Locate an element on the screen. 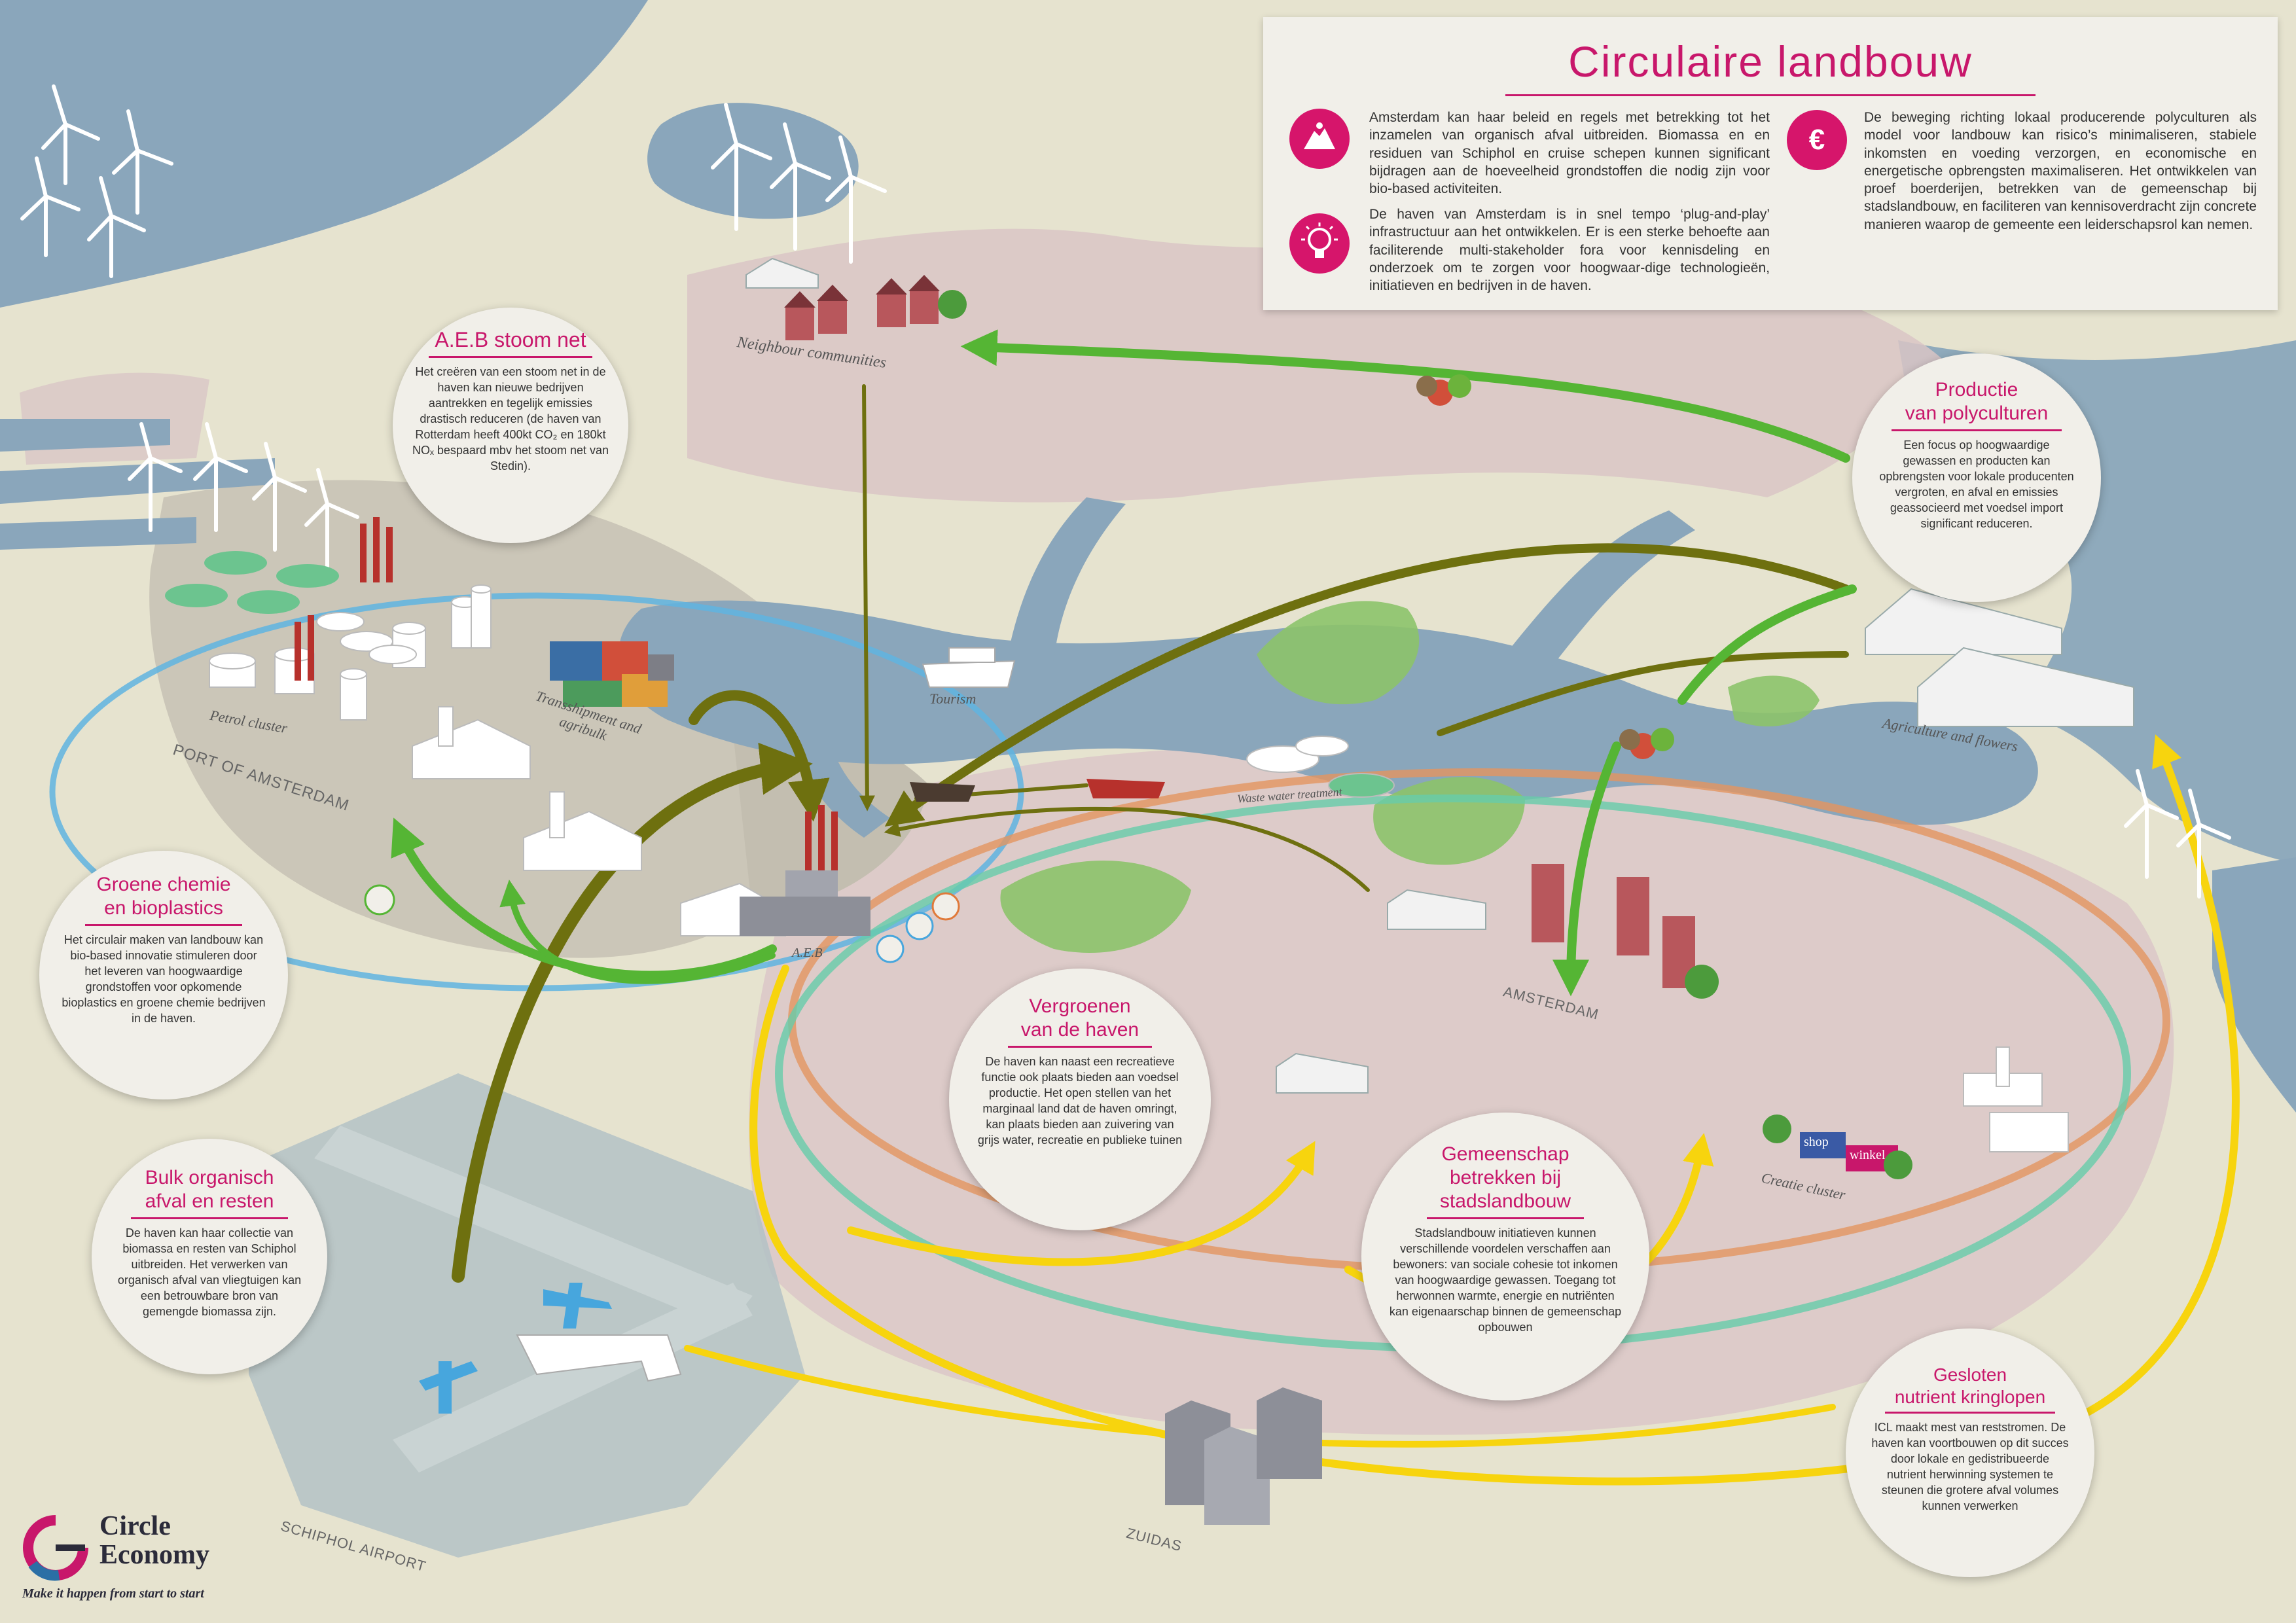  bubble-title: A.E.B stoom net is located at coordinates (510, 339).